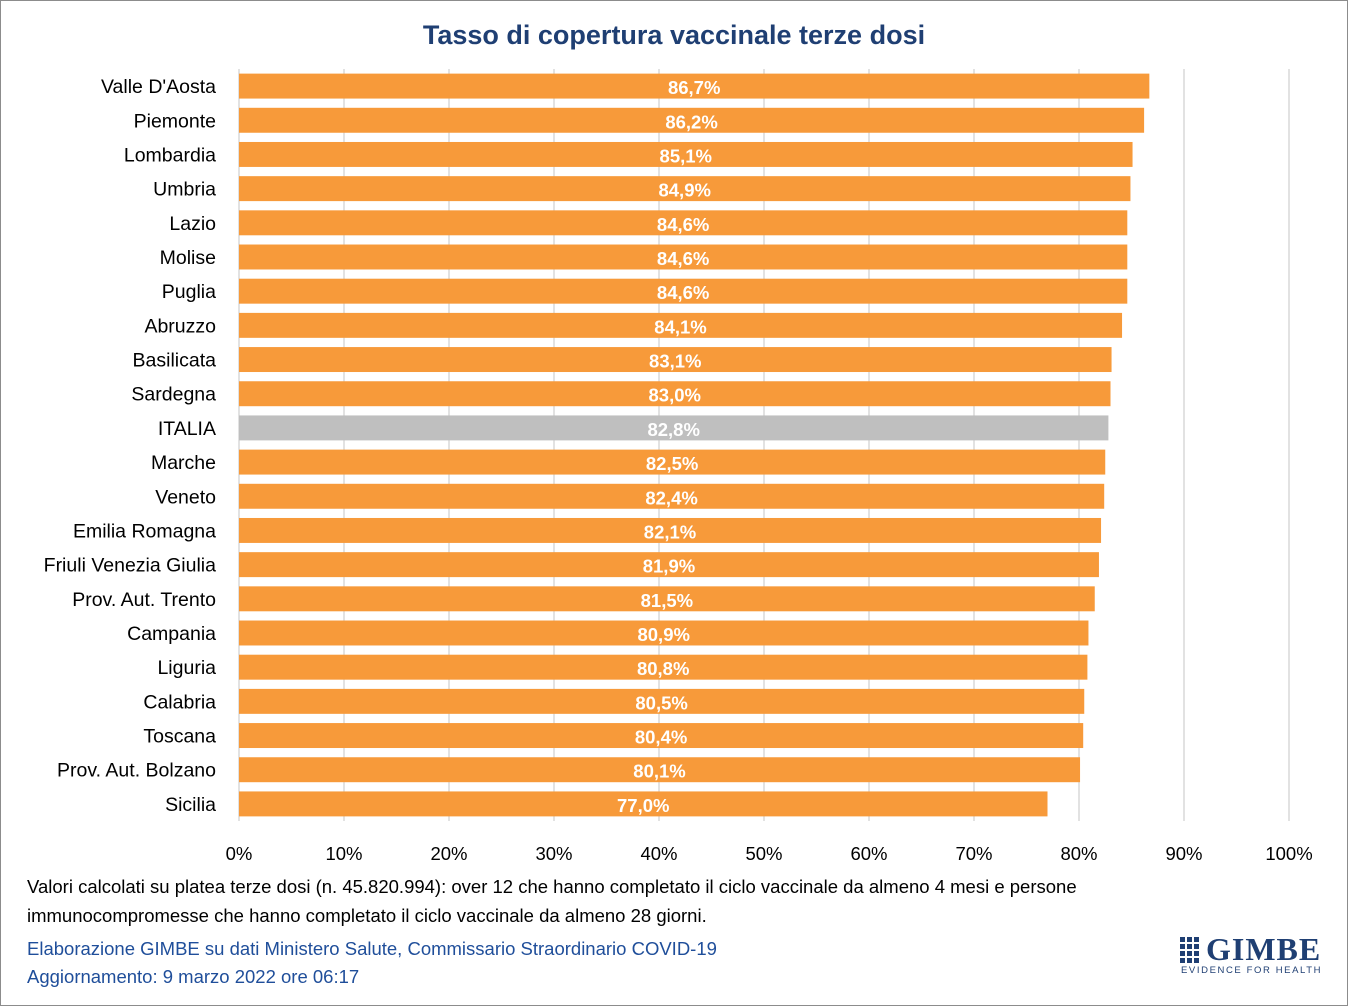  Describe the element at coordinates (144, 600) in the screenshot. I see `category-label: Prov. Aut. Trento` at that location.